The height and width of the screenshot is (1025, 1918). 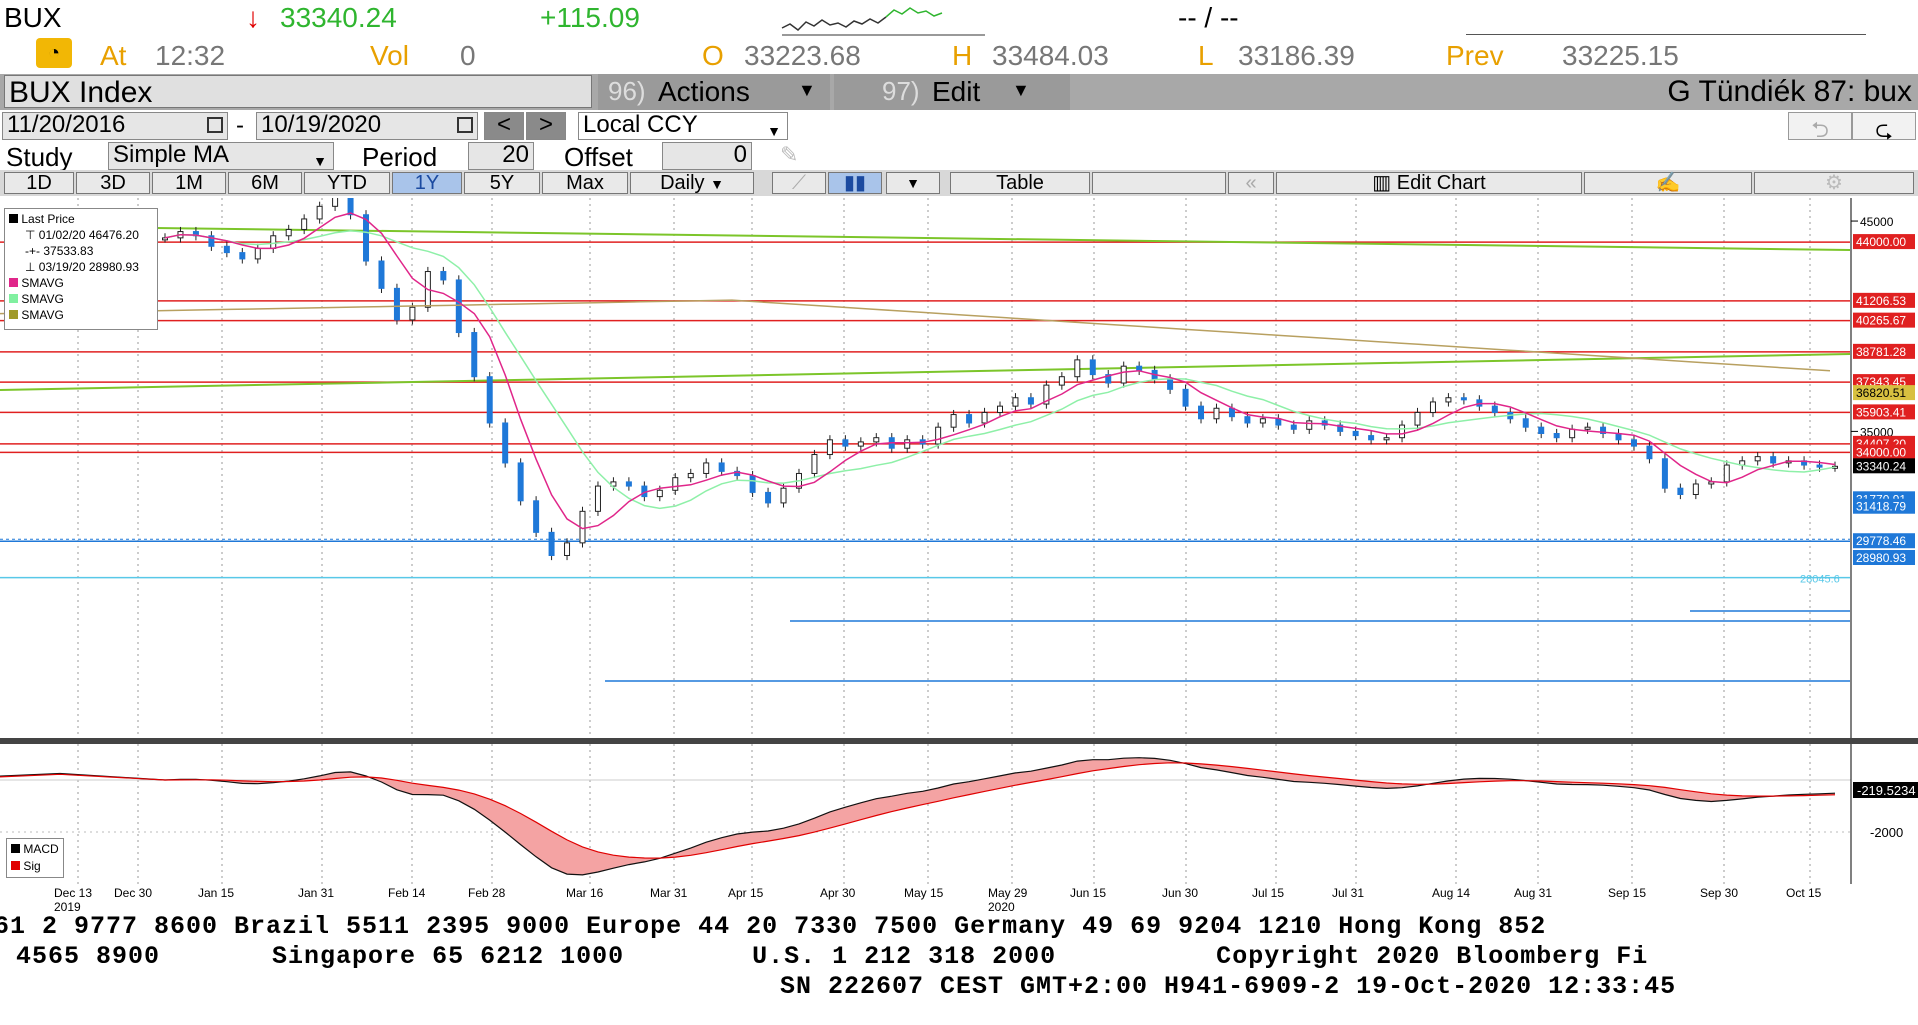 I want to click on range-max-button: Max, so click(x=585, y=183).